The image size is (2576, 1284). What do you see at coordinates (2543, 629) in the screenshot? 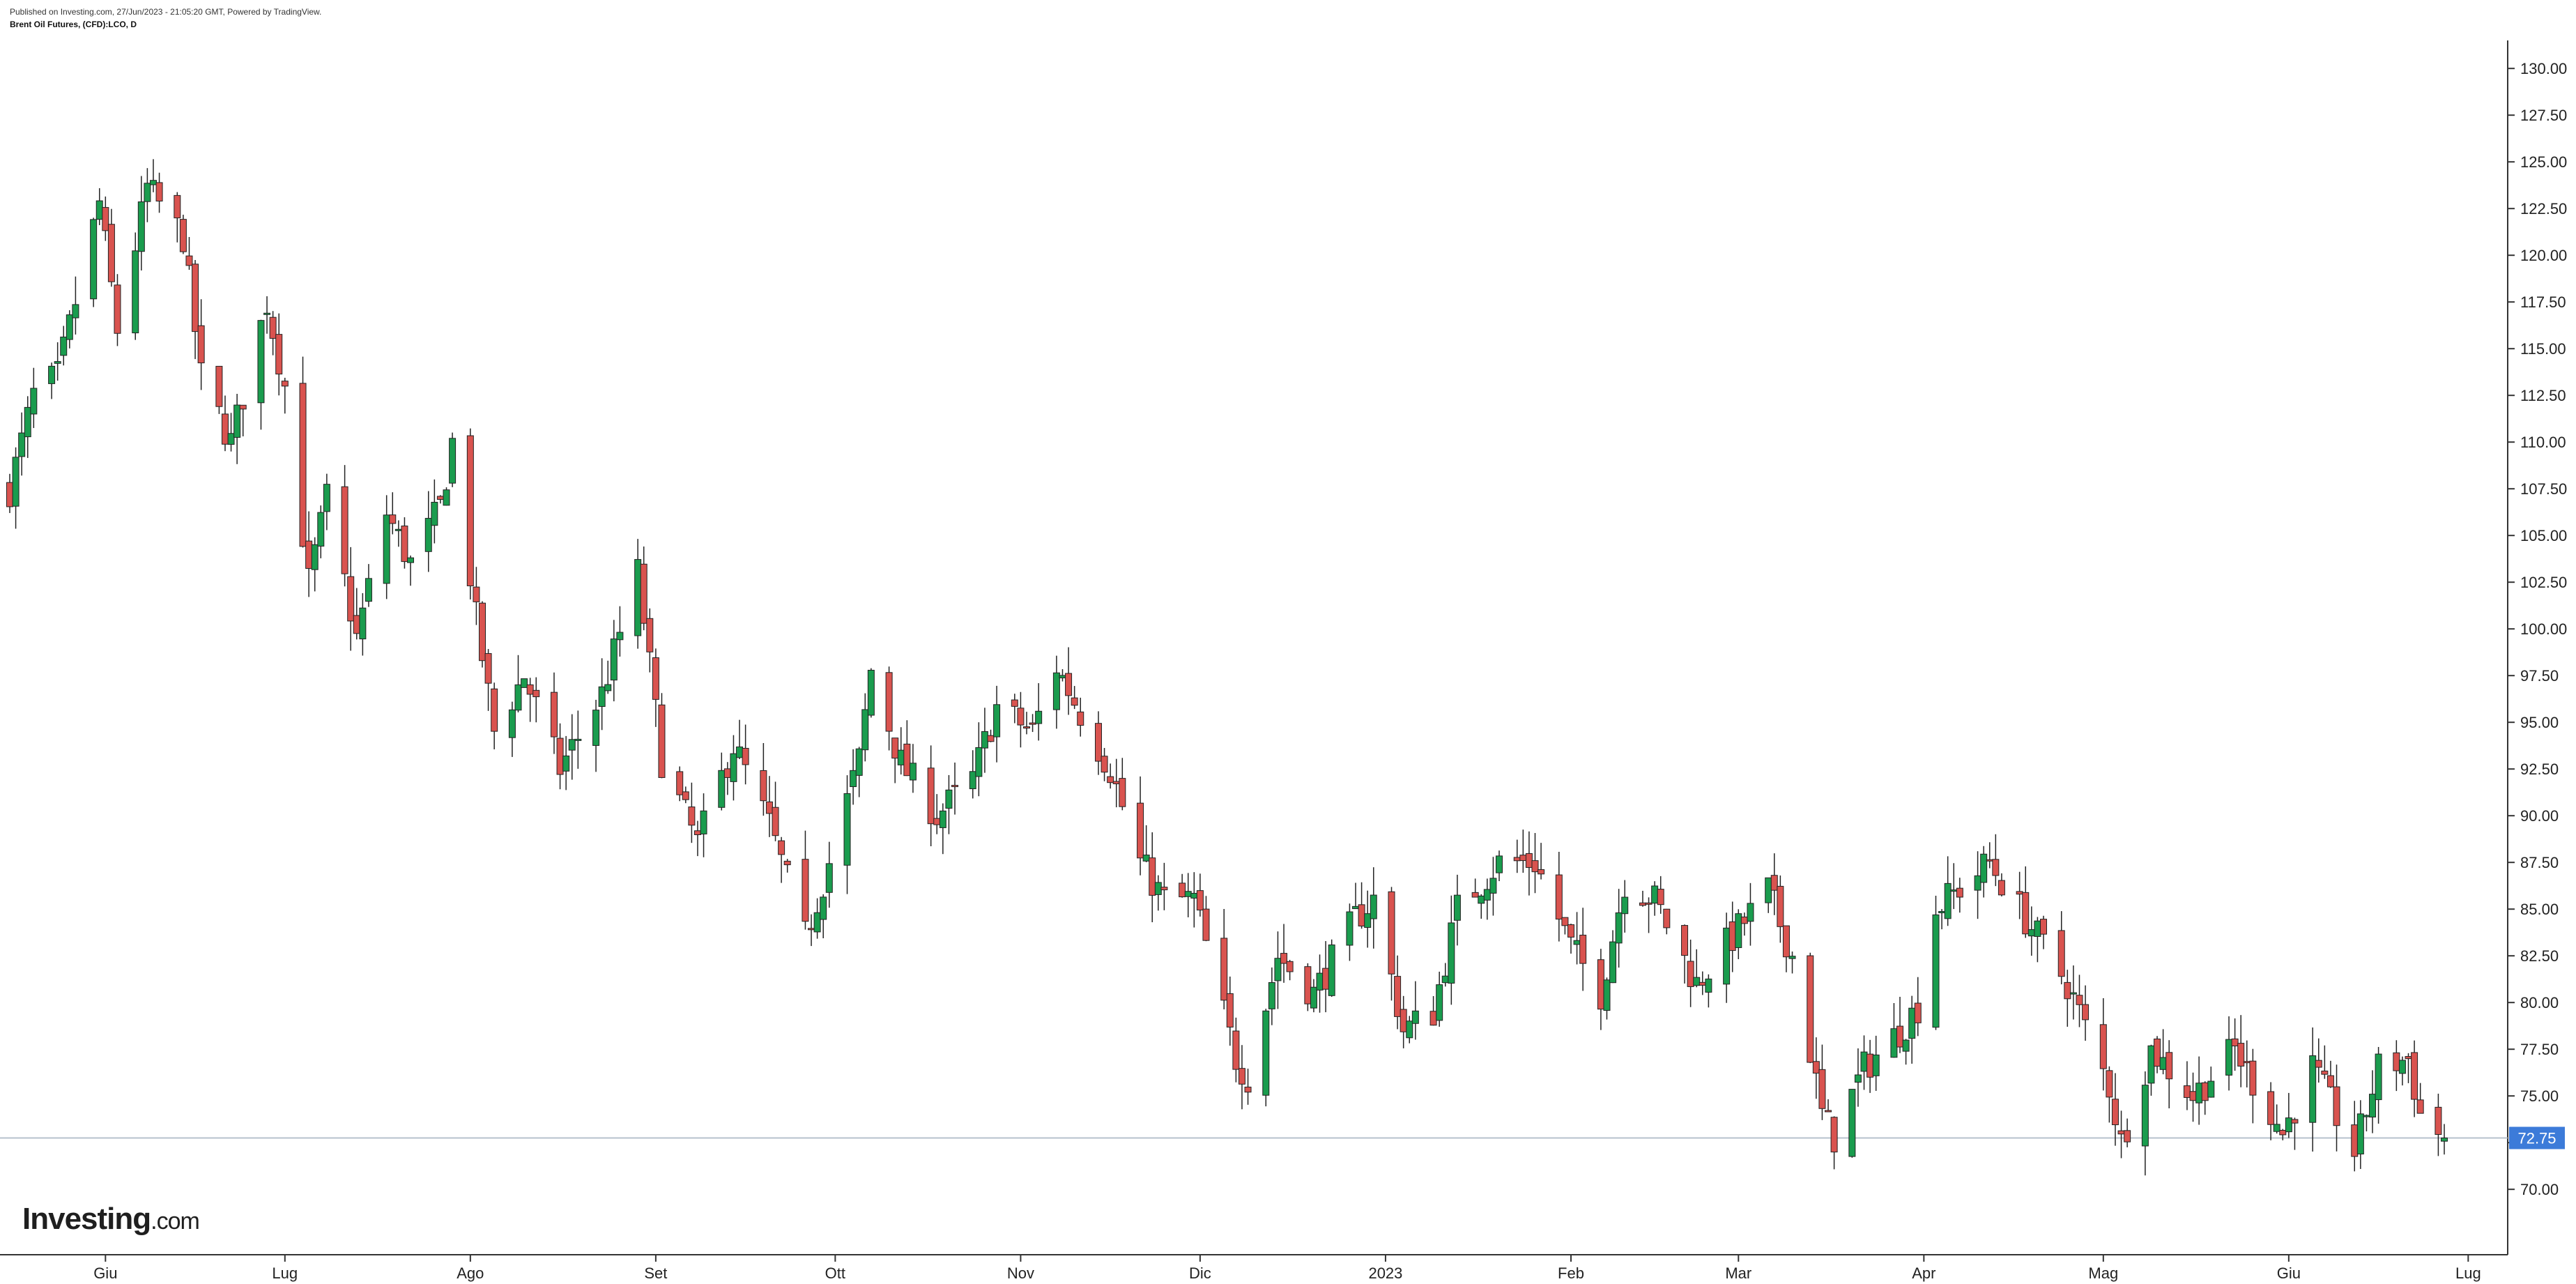
I see `y-tick-label: 100.00` at bounding box center [2543, 629].